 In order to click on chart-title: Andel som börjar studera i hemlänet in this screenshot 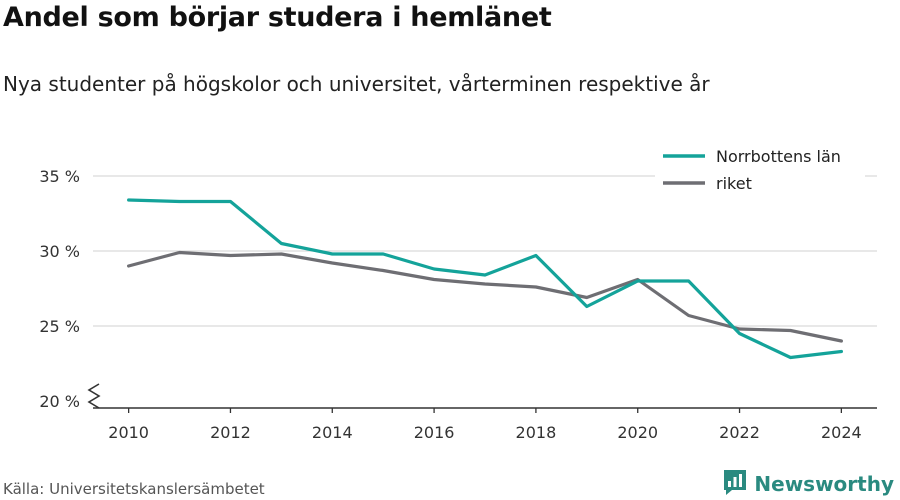, I will do `click(277, 17)`.